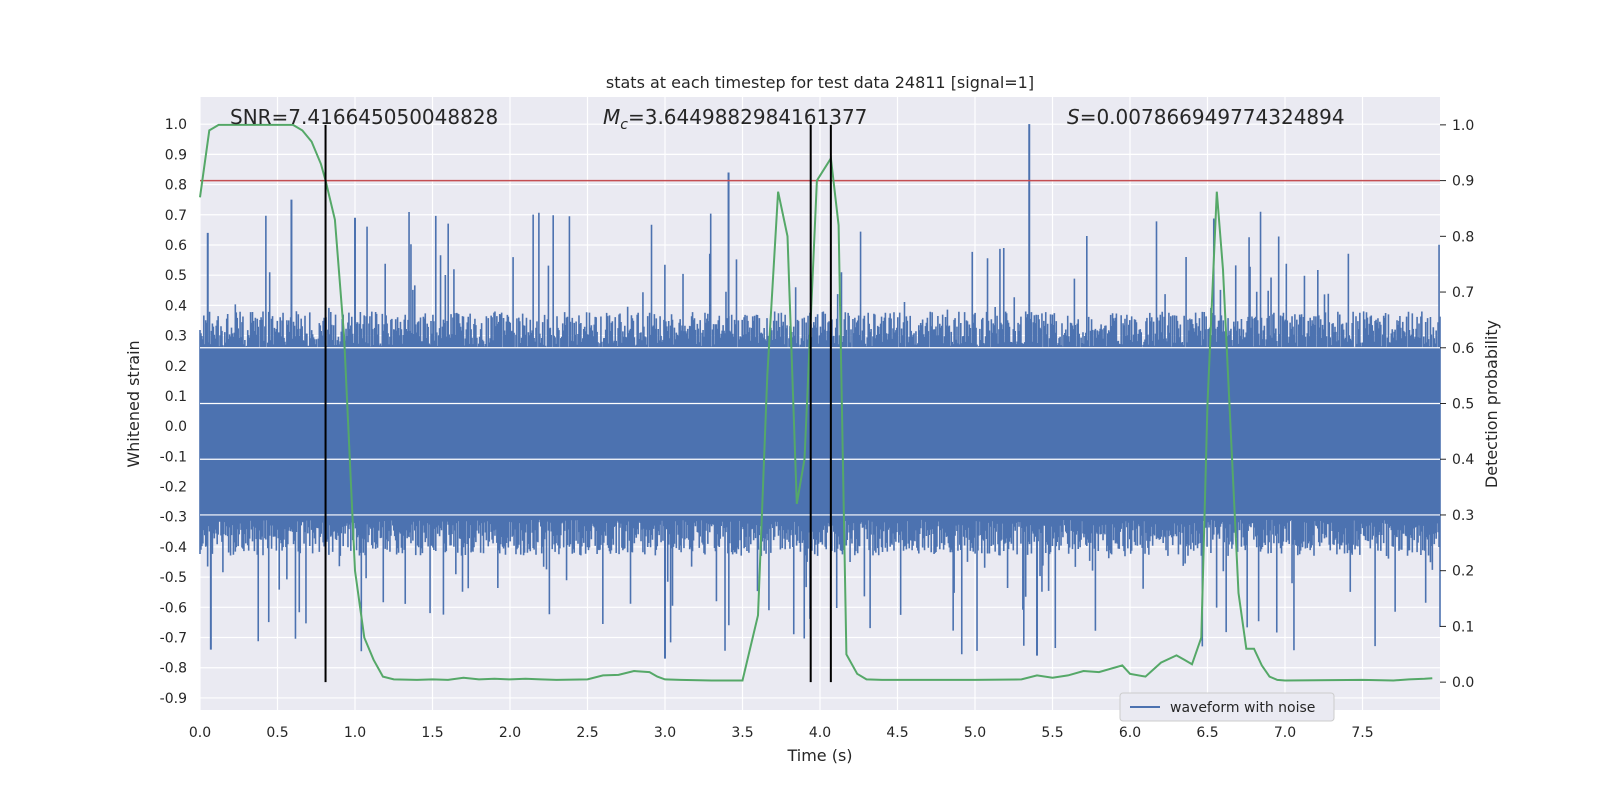 The width and height of the screenshot is (1600, 804). Describe the element at coordinates (176, 276) in the screenshot. I see `y-tick-label: 0.5` at that location.